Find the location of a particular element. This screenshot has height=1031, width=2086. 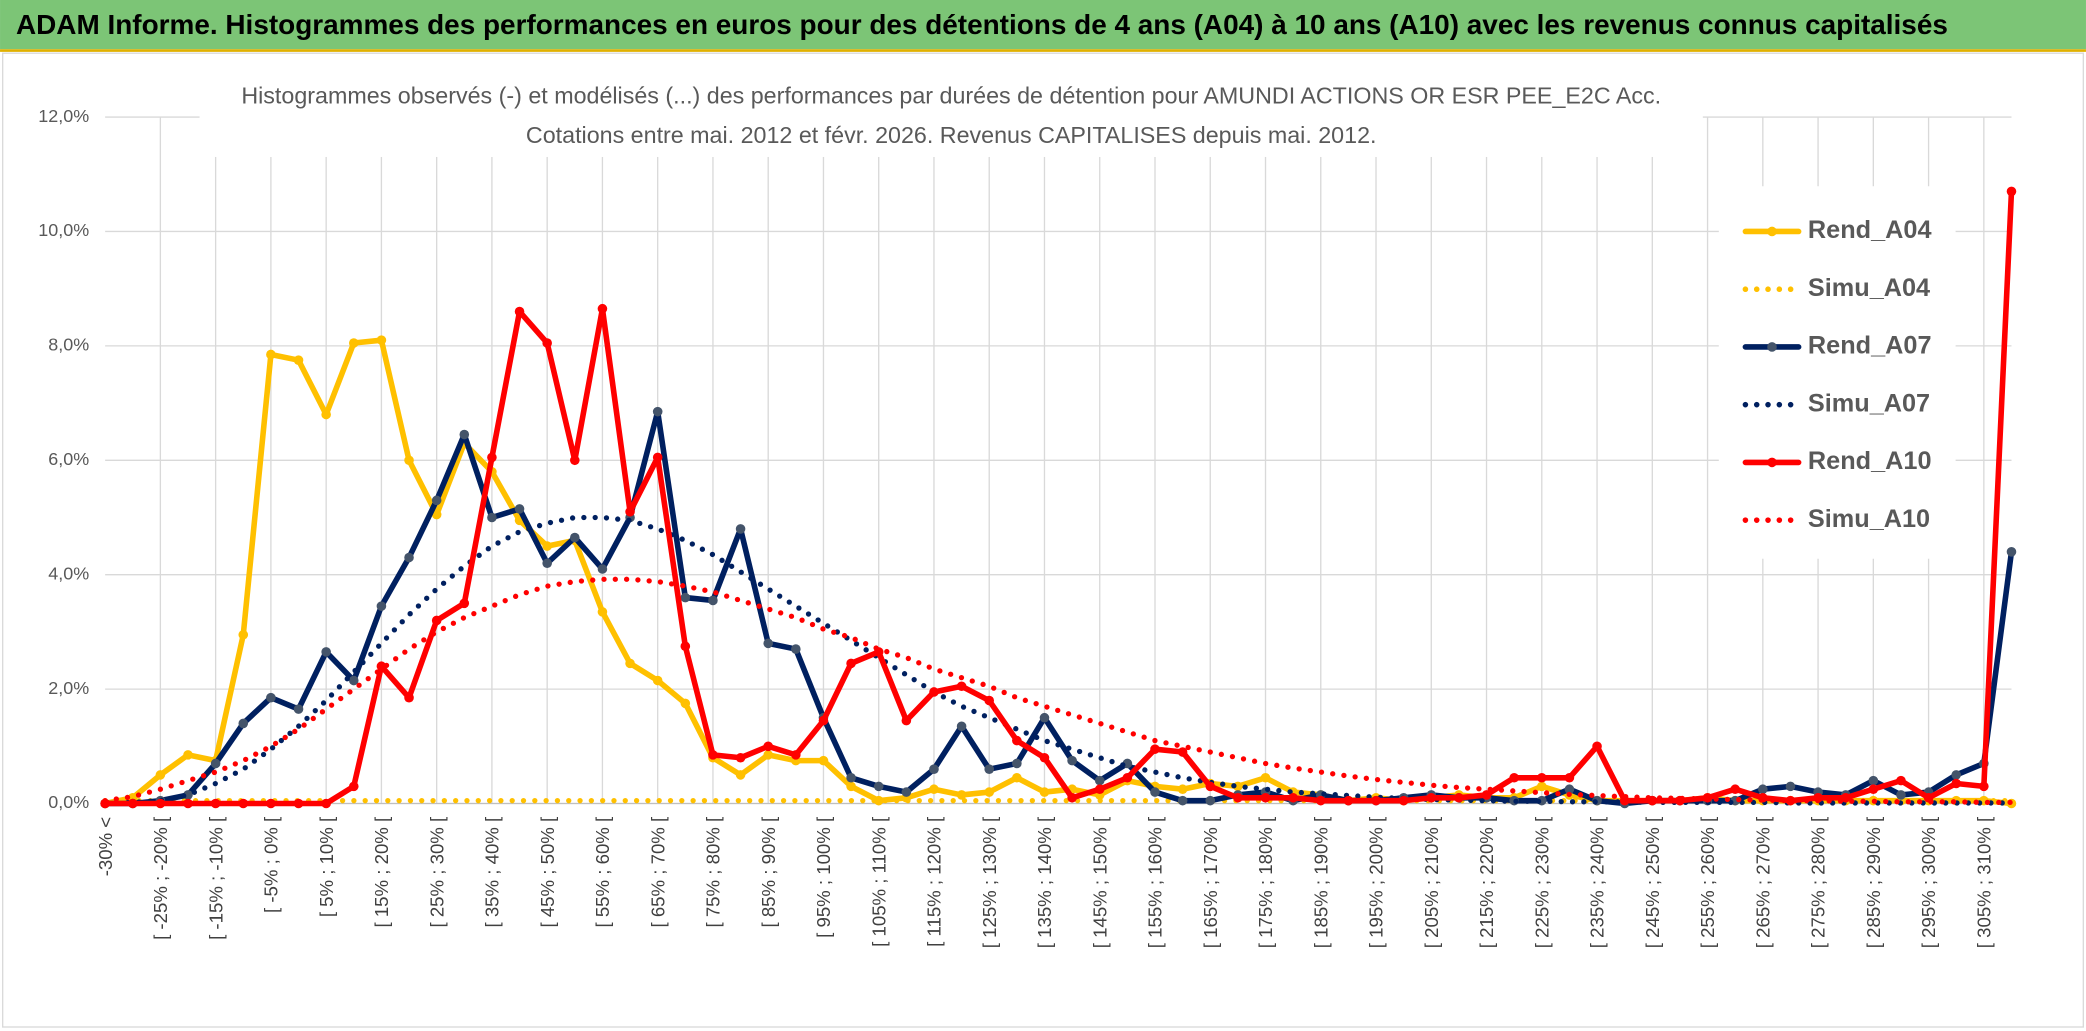

x-tick-label: [ 255% ; 260% [ is located at coordinates (1707, 882).